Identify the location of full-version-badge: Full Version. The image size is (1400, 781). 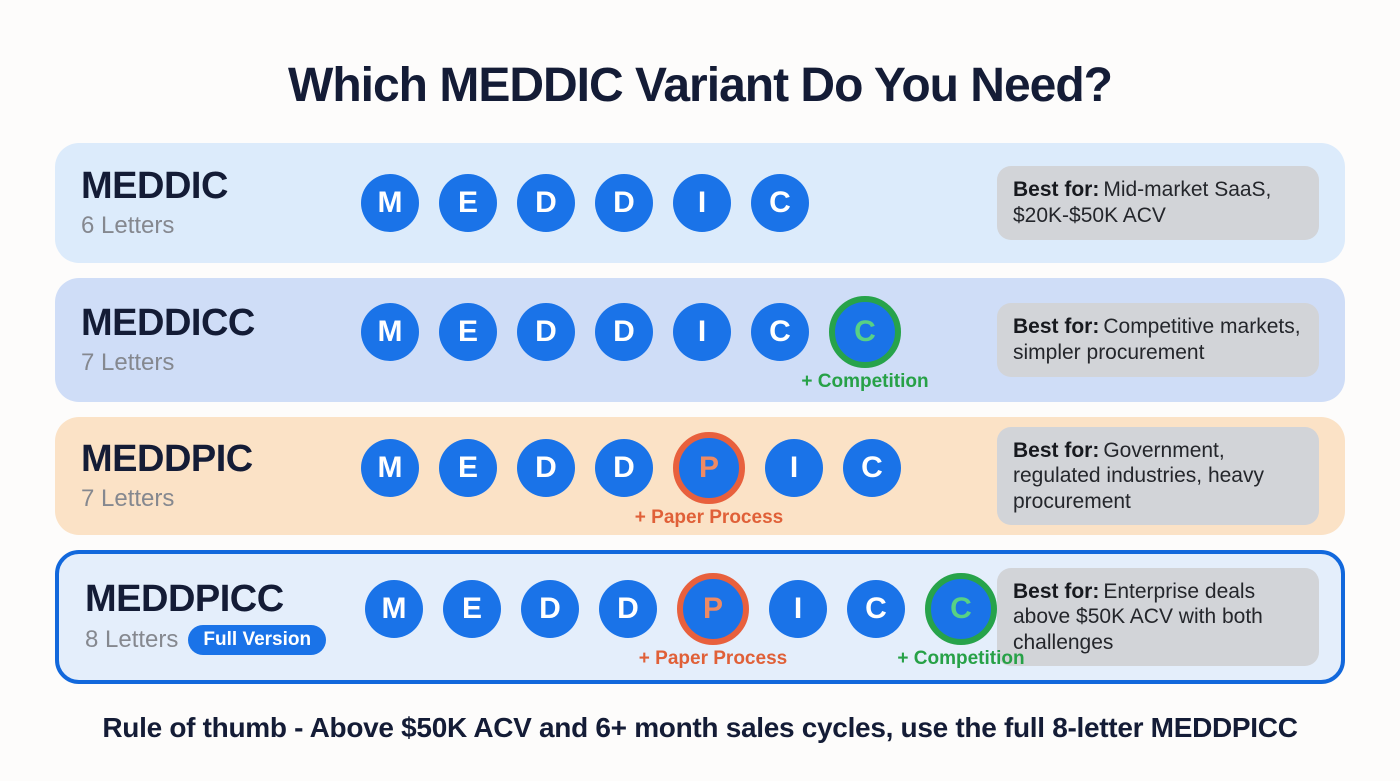
(257, 640).